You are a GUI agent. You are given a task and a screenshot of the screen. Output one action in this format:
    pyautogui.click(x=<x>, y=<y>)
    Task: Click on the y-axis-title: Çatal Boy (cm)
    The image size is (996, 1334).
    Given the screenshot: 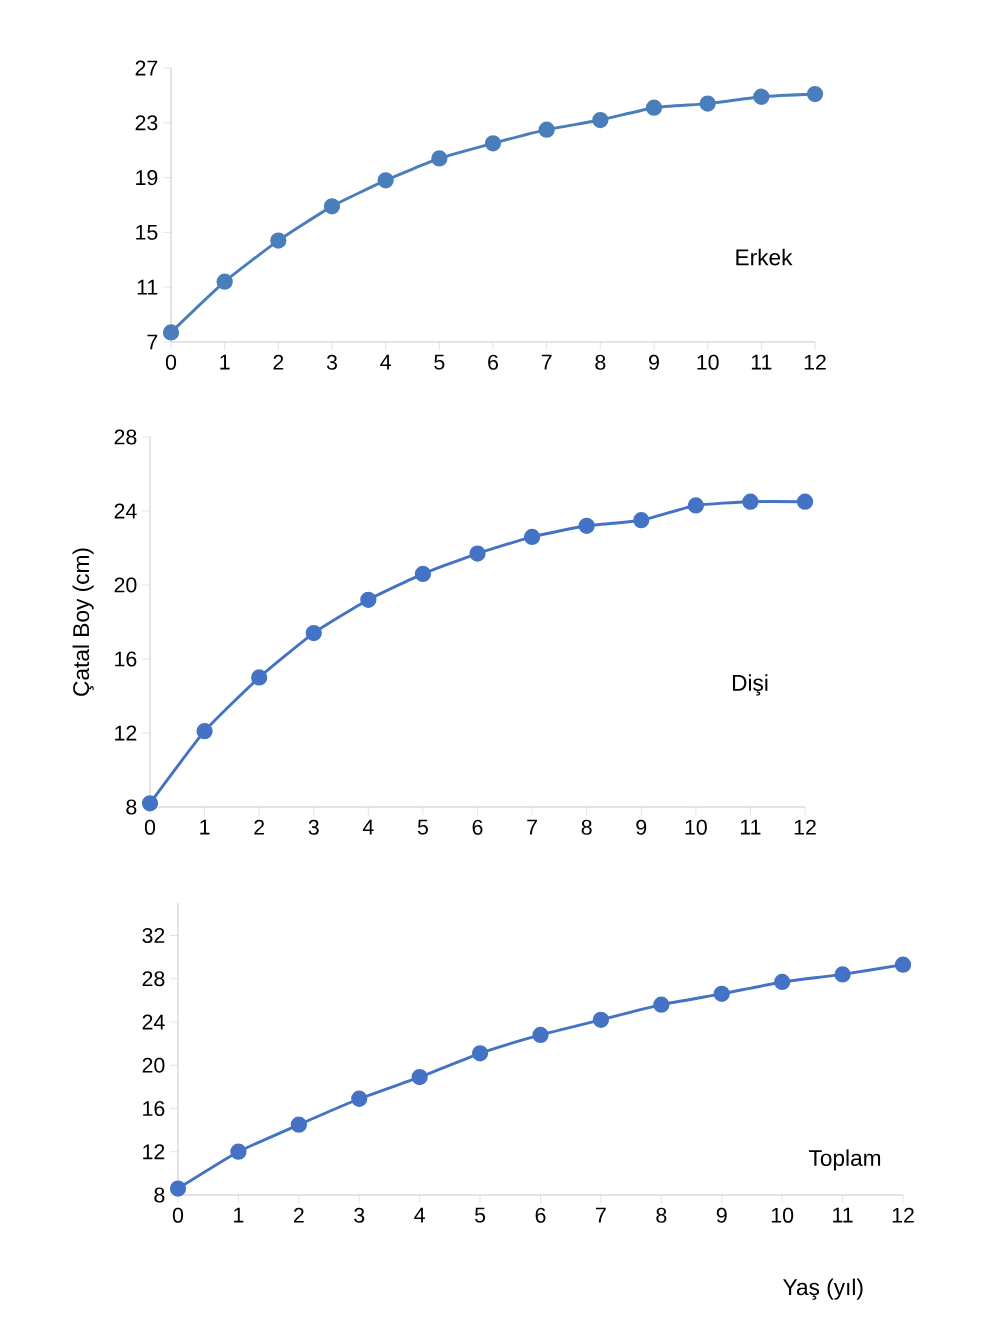 What is the action you would take?
    pyautogui.click(x=83, y=622)
    